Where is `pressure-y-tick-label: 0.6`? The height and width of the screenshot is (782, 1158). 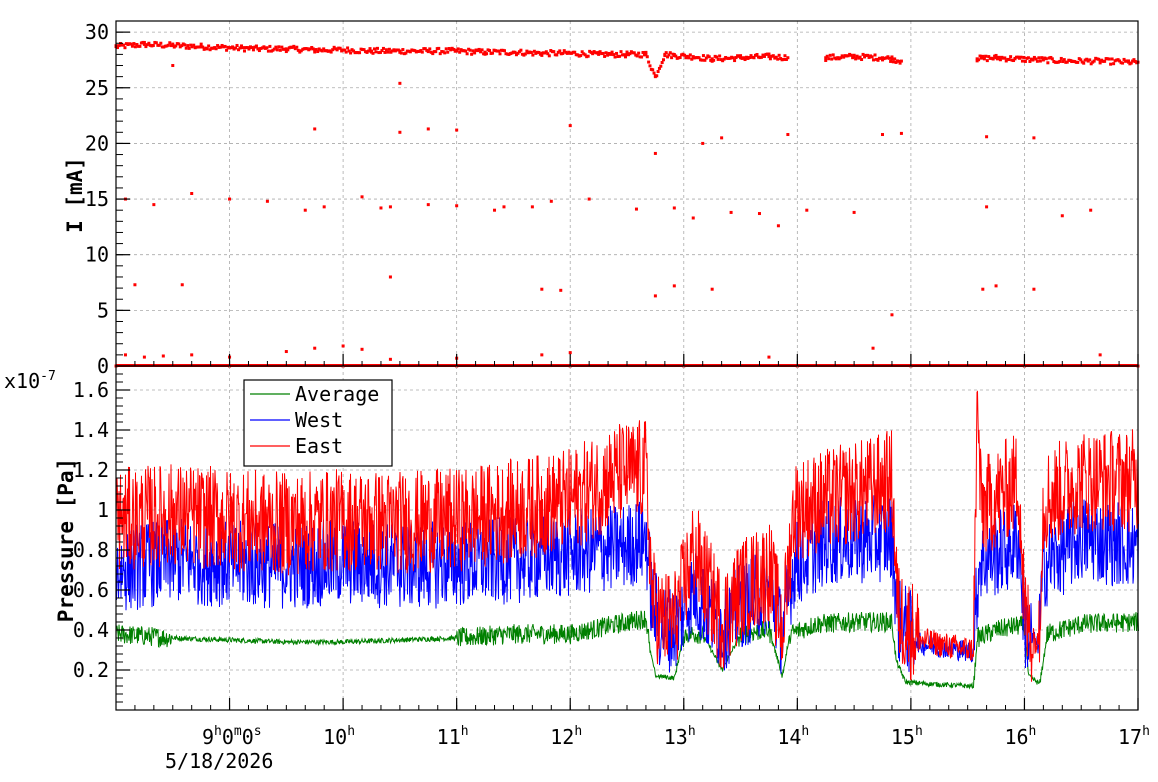 pressure-y-tick-label: 0.6 is located at coordinates (91, 590).